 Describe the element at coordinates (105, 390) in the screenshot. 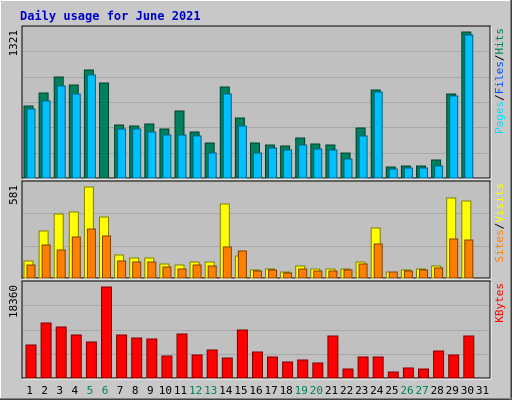

I see `x-tick-label: 6` at that location.